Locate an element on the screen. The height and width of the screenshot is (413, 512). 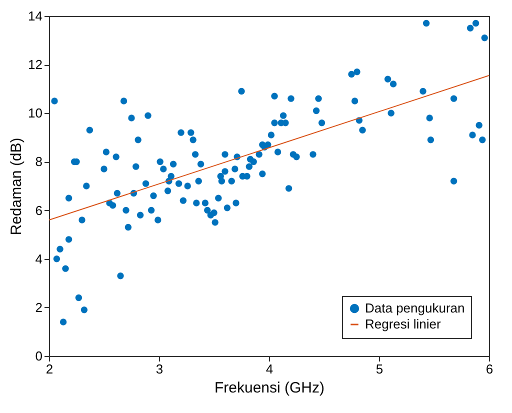
y-tick-label: 14 is located at coordinates (35, 16).